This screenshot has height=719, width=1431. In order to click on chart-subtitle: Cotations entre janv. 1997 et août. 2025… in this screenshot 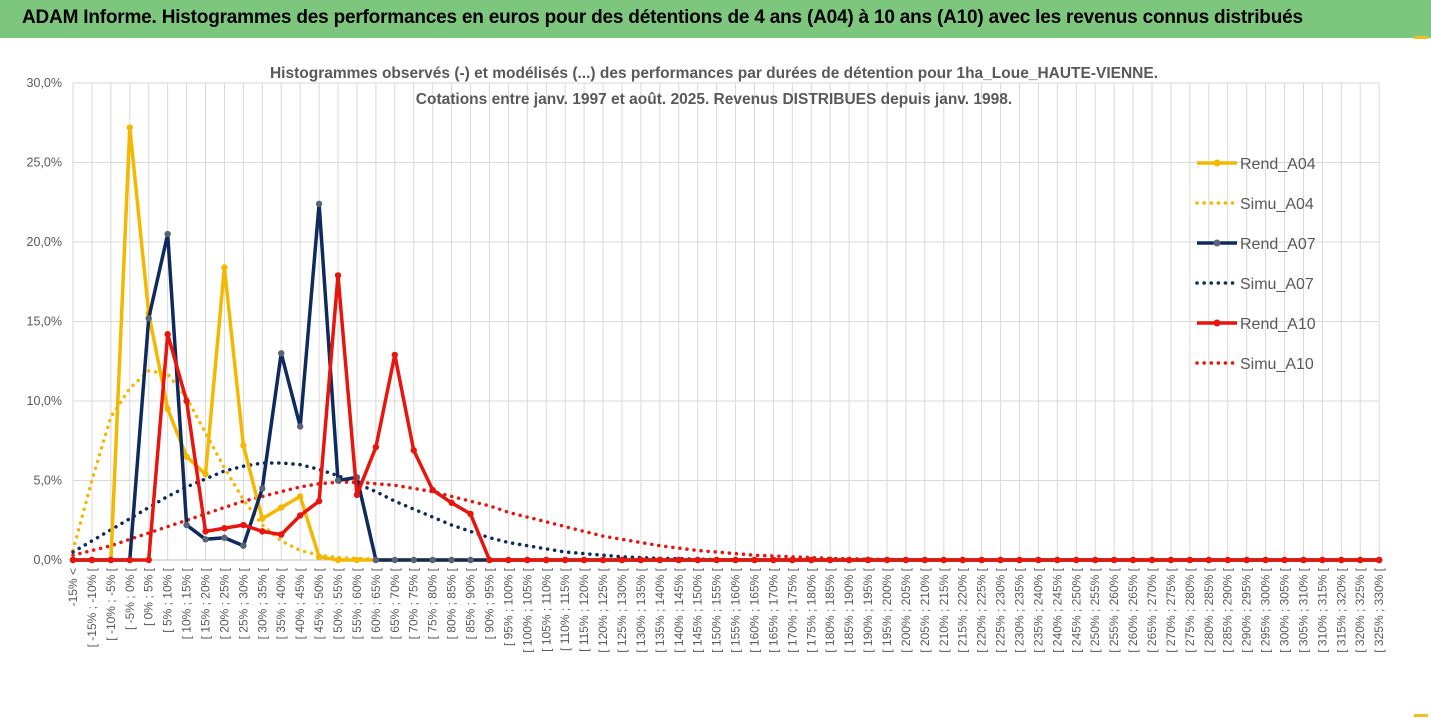, I will do `click(714, 99)`.